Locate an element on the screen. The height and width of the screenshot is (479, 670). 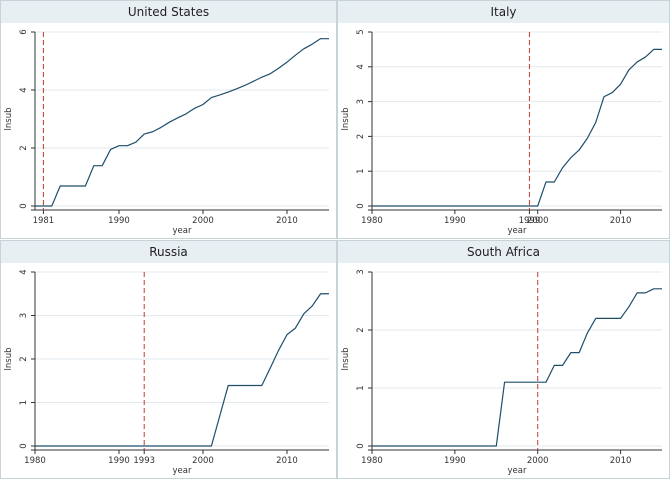
chart-title: South Africa is located at coordinates (503, 252).